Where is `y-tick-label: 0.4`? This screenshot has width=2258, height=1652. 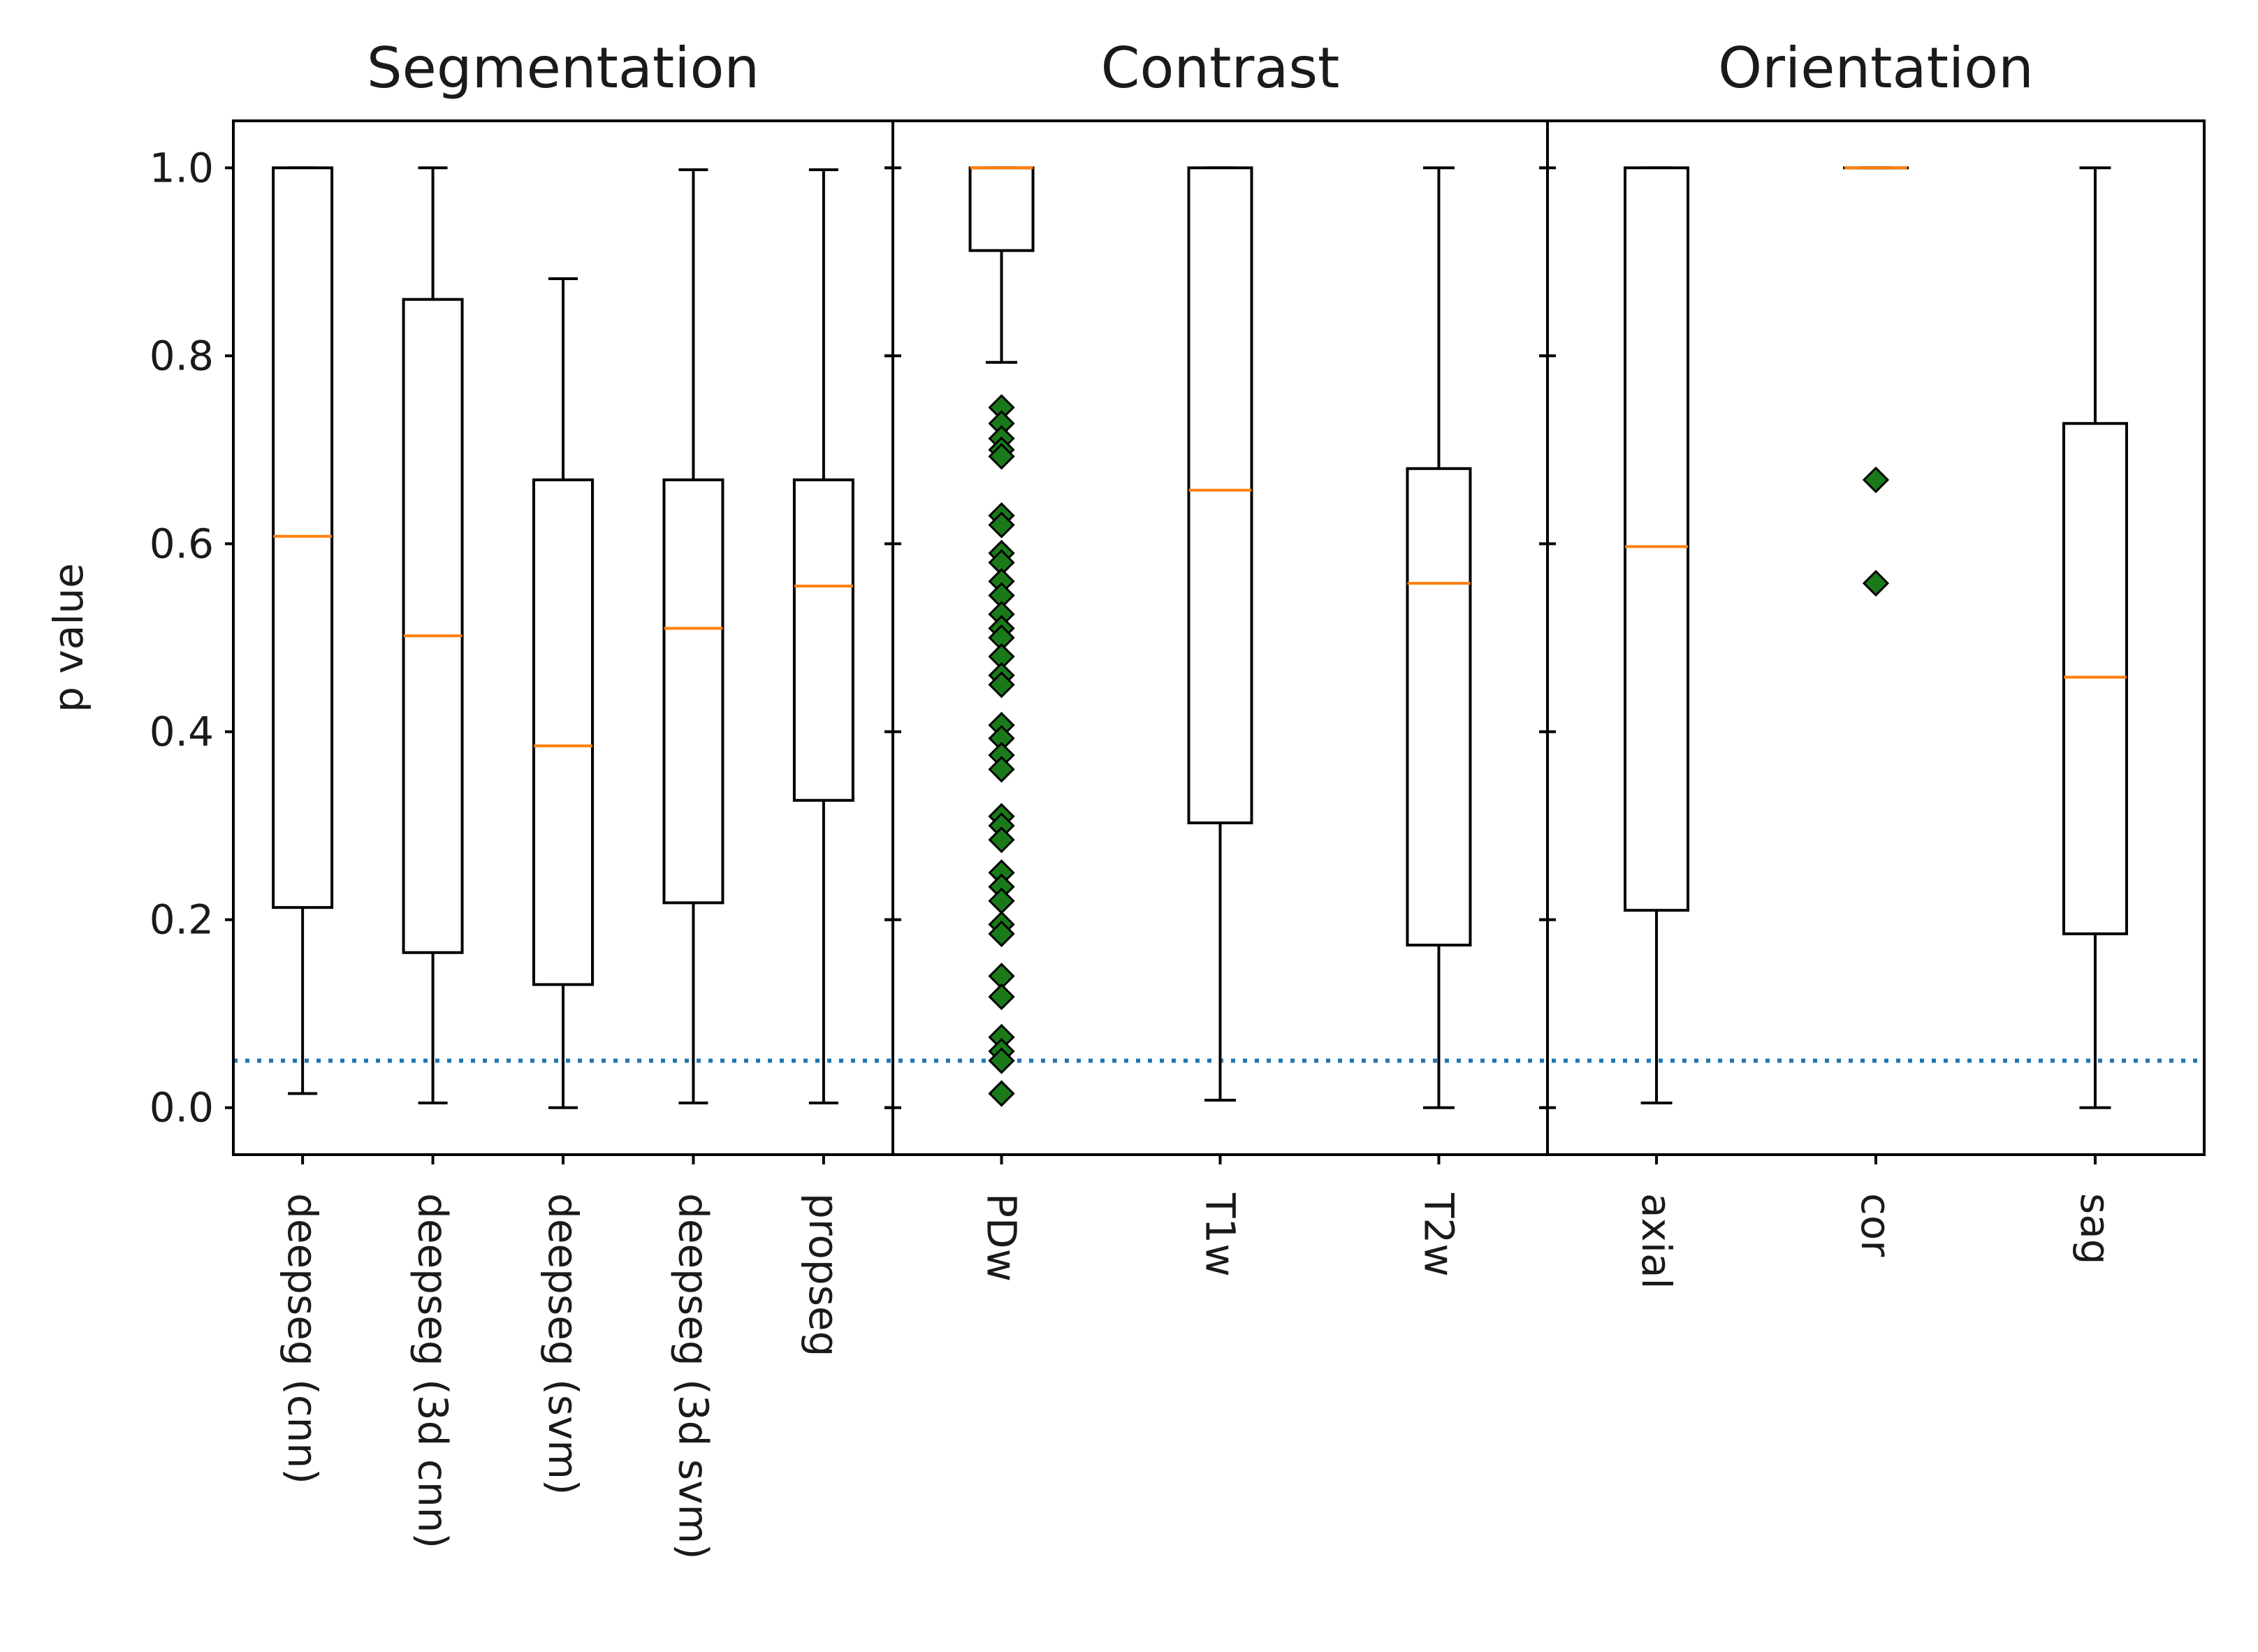
y-tick-label: 0.4 is located at coordinates (182, 732).